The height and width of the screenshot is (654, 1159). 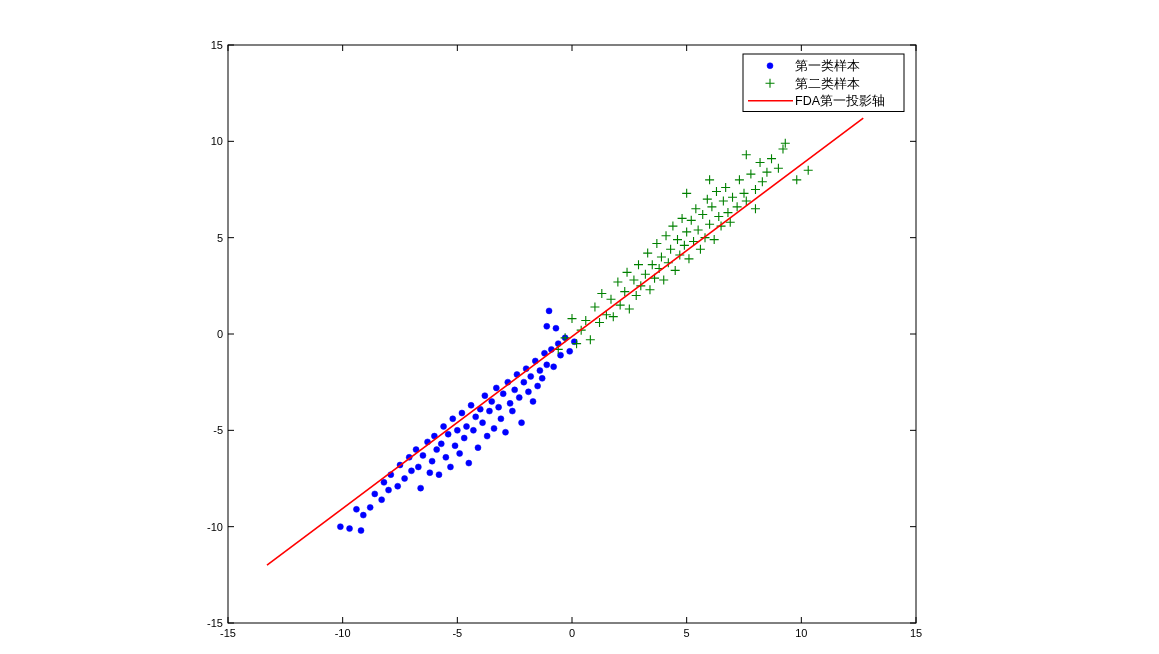 What do you see at coordinates (342, 633) in the screenshot?
I see `x-tick-label: -10` at bounding box center [342, 633].